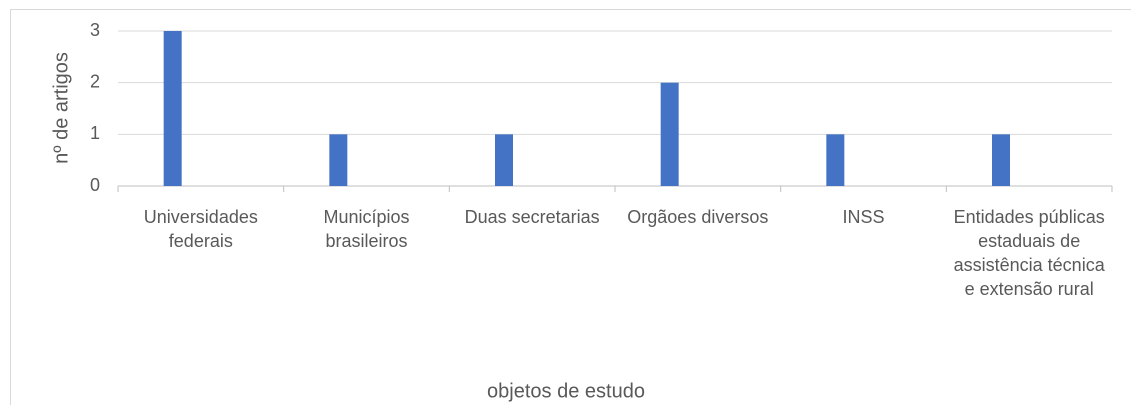  I want to click on x-tick-label: Orgãoes diversos, so click(697, 217).